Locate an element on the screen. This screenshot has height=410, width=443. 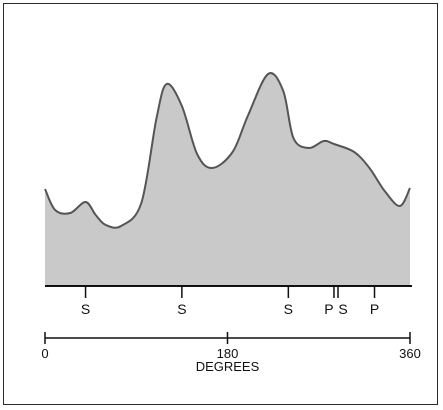
x-tick-label: 180 is located at coordinates (228, 353).